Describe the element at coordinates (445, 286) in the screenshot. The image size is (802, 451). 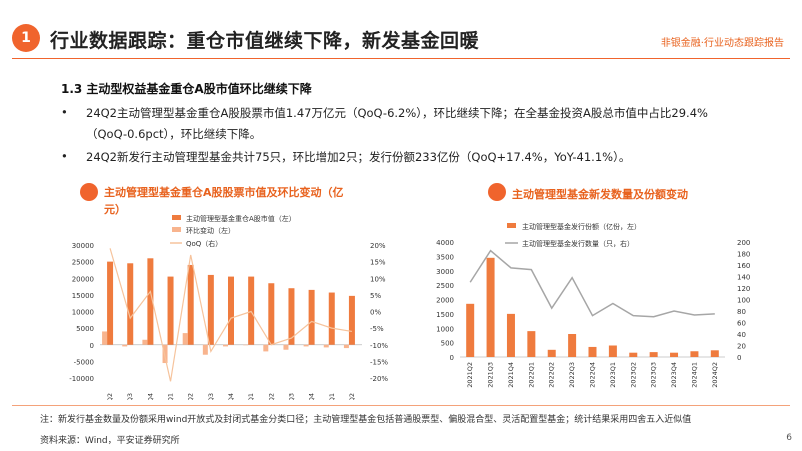
I see `y-tick-left: 2500` at that location.